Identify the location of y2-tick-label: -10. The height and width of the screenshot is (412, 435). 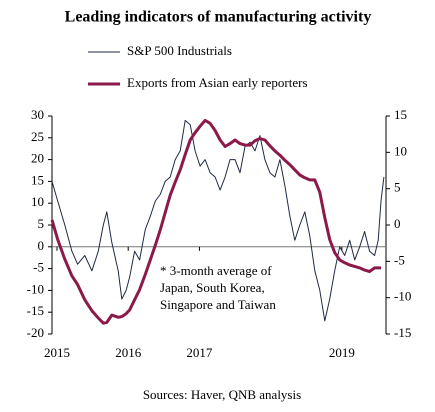
(402, 296).